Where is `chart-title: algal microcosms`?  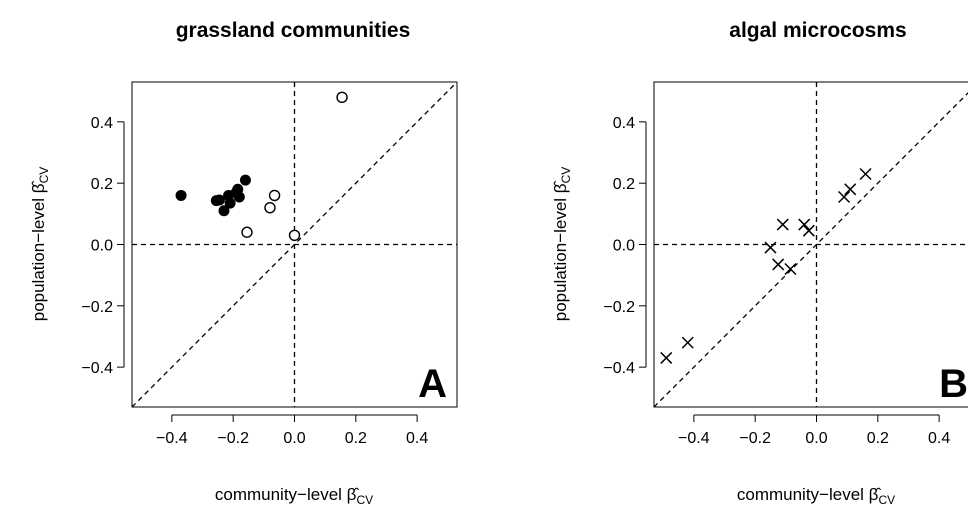 chart-title: algal microcosms is located at coordinates (817, 30).